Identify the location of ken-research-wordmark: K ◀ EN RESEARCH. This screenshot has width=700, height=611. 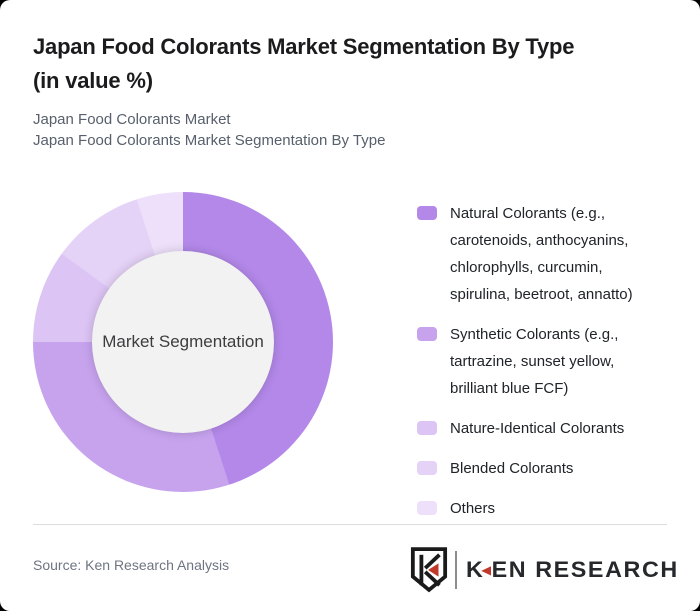
(572, 570).